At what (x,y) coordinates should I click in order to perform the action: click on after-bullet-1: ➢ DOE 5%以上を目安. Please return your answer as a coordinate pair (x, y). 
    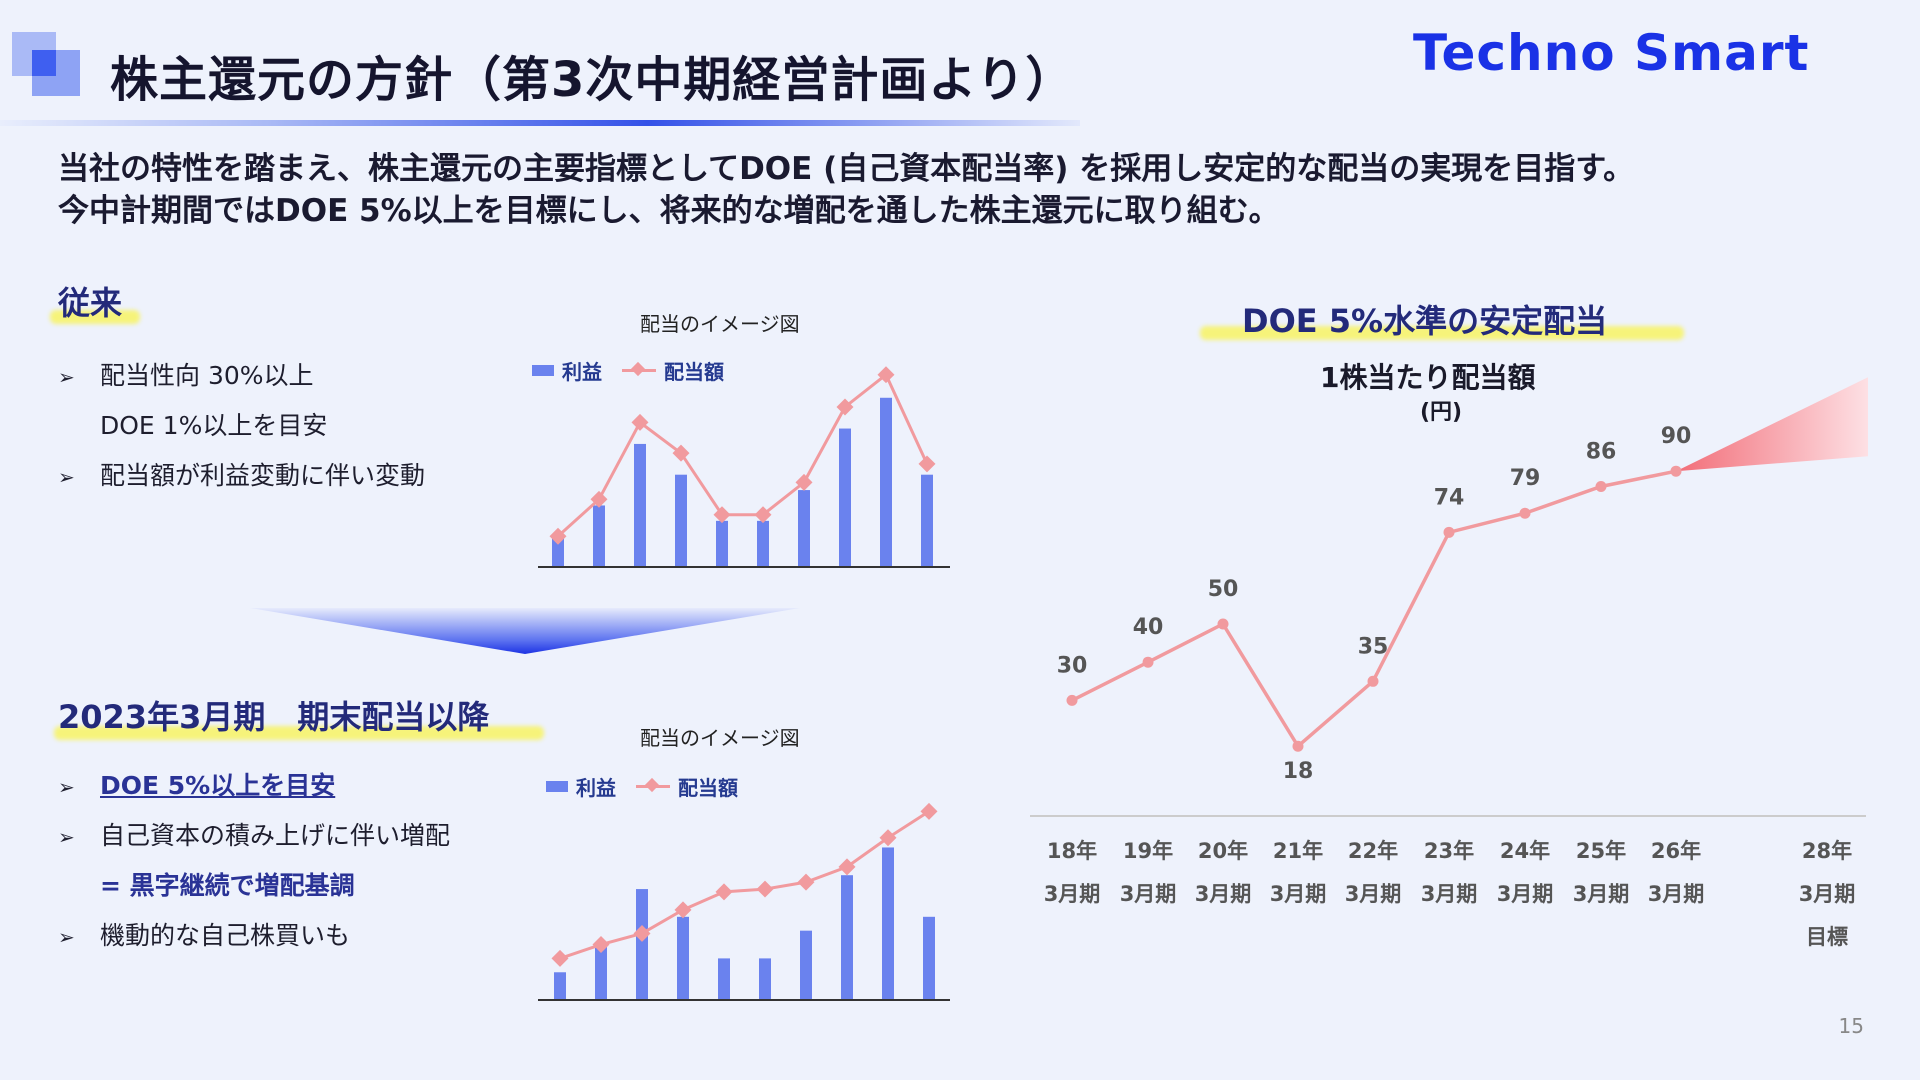
    Looking at the image, I should click on (197, 785).